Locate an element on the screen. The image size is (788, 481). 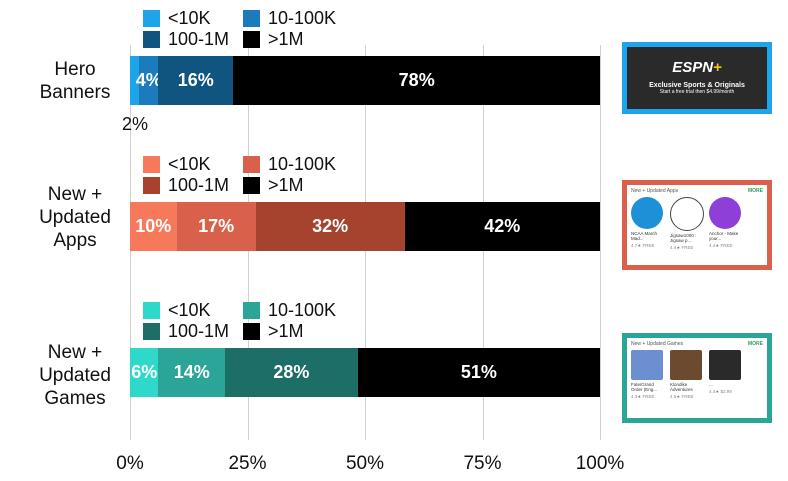
games-item: Klondike Adventures 4.5★ FREE is located at coordinates (687, 374).